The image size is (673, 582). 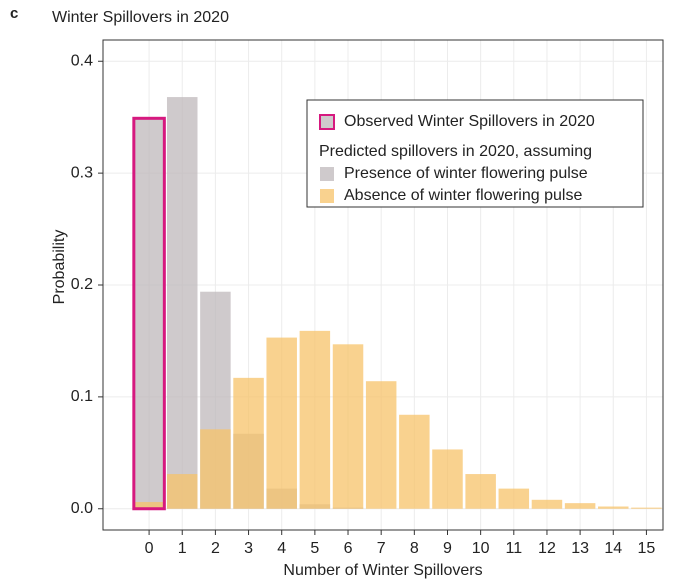 What do you see at coordinates (463, 195) in the screenshot?
I see `legend-label: Absence of winter flowering pulse` at bounding box center [463, 195].